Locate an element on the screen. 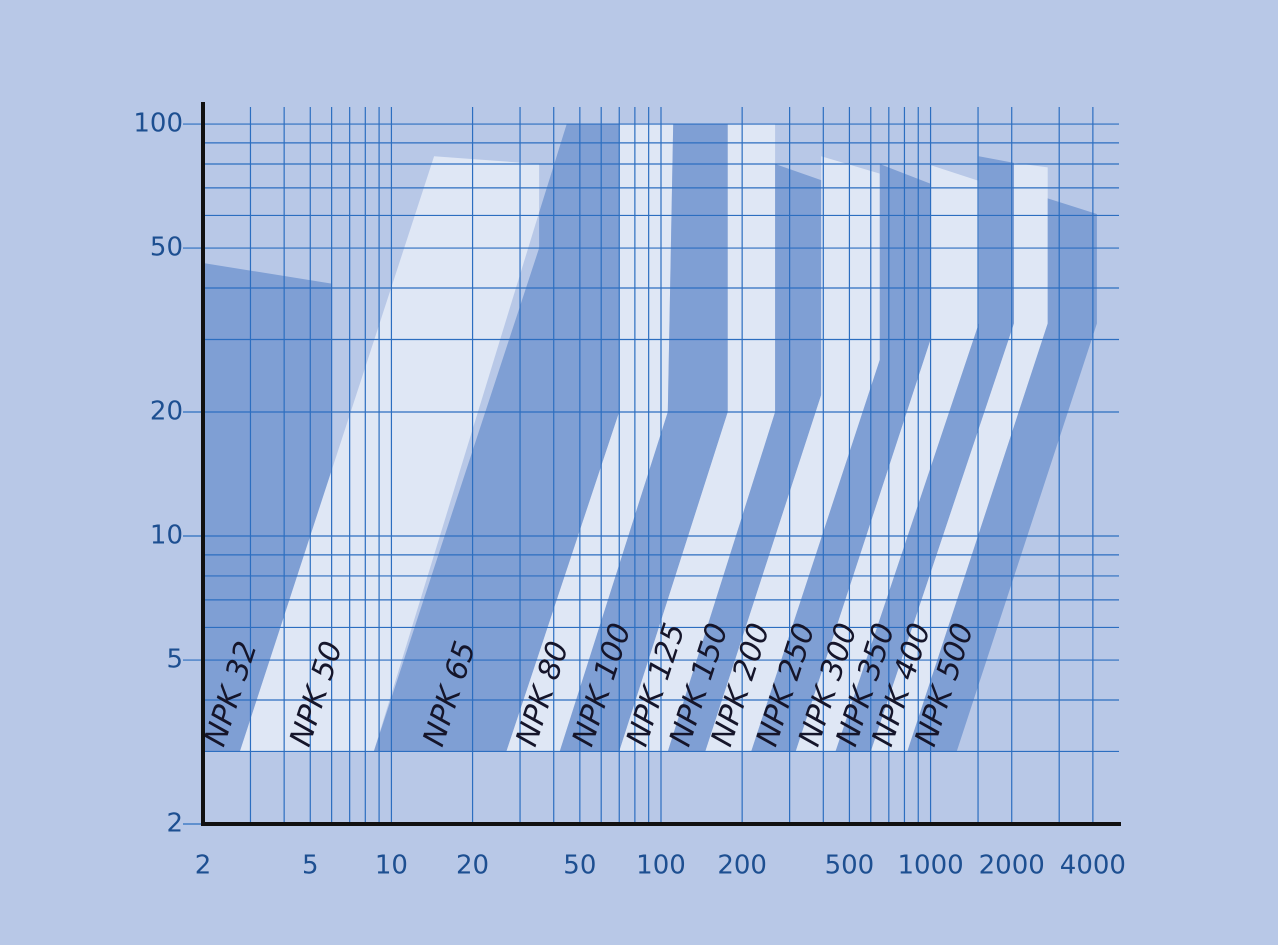 Image resolution: width=1278 pixels, height=945 pixels. x-tick-label: 1000 is located at coordinates (930, 866).